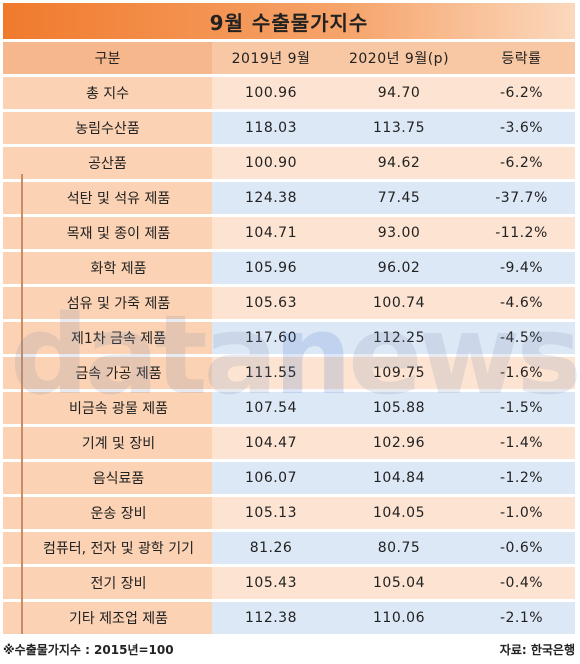 This screenshot has height=664, width=580. Describe the element at coordinates (271, 233) in the screenshot. I see `value-2019: 104.71` at that location.